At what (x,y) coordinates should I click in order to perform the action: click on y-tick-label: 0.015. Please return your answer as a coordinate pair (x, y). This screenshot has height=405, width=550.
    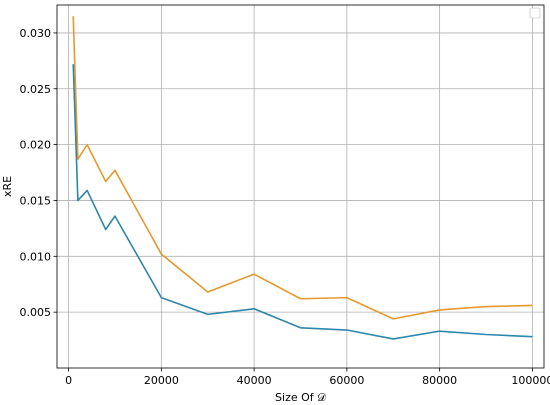
    Looking at the image, I should click on (36, 200).